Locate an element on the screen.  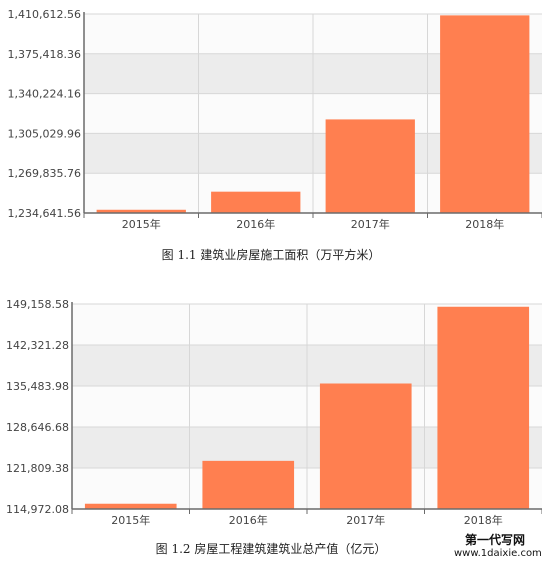
watermark-url: www.1daixie.com is located at coordinates (498, 553).